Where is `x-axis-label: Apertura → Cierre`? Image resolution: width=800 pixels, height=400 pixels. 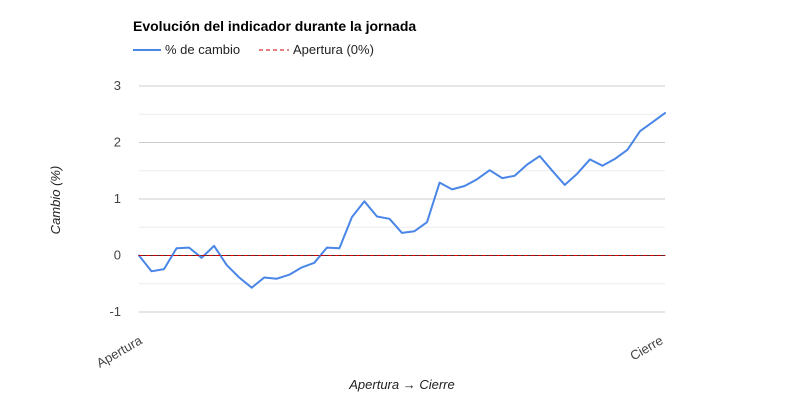
x-axis-label: Apertura → Cierre is located at coordinates (401, 384).